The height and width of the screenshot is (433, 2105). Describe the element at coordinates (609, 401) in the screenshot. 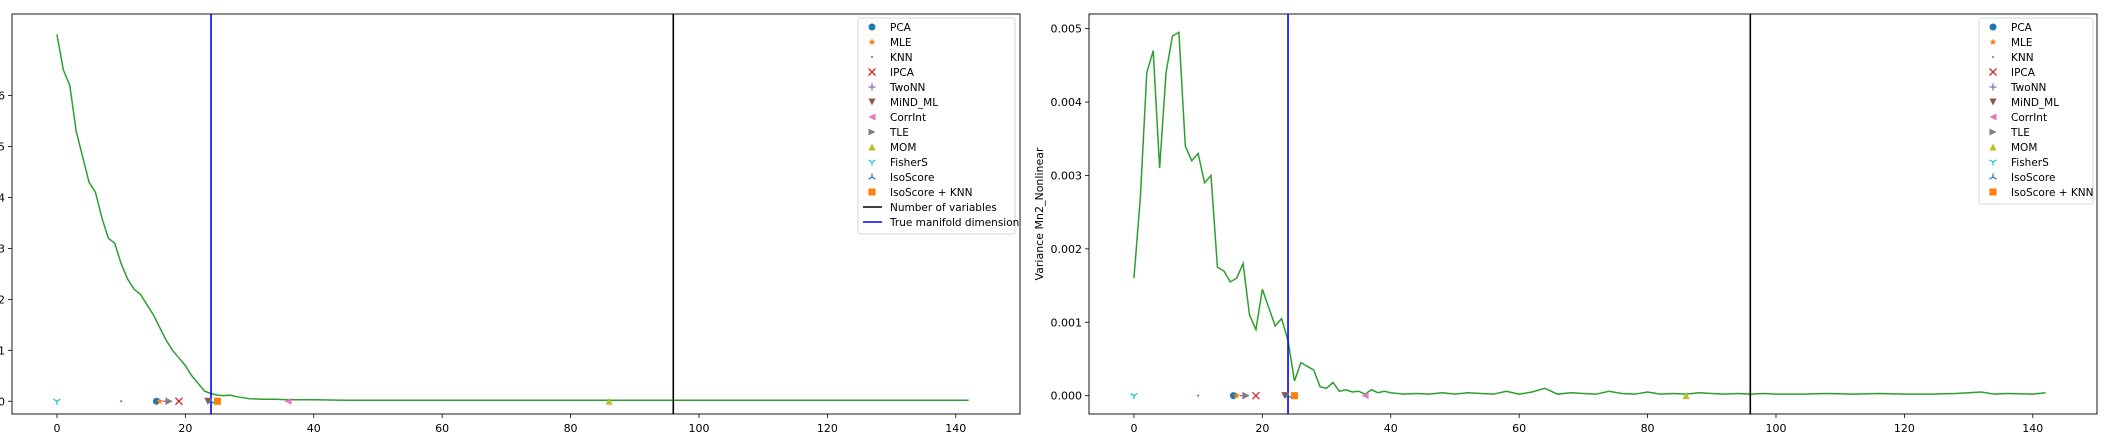

I see `marker-mom` at that location.